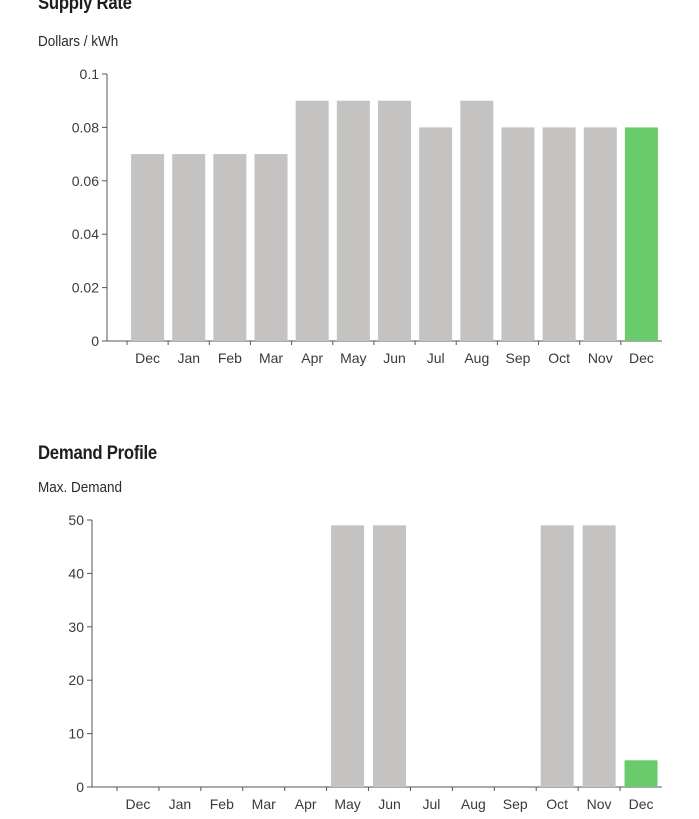  I want to click on y-tick-label: 10, so click(76, 734).